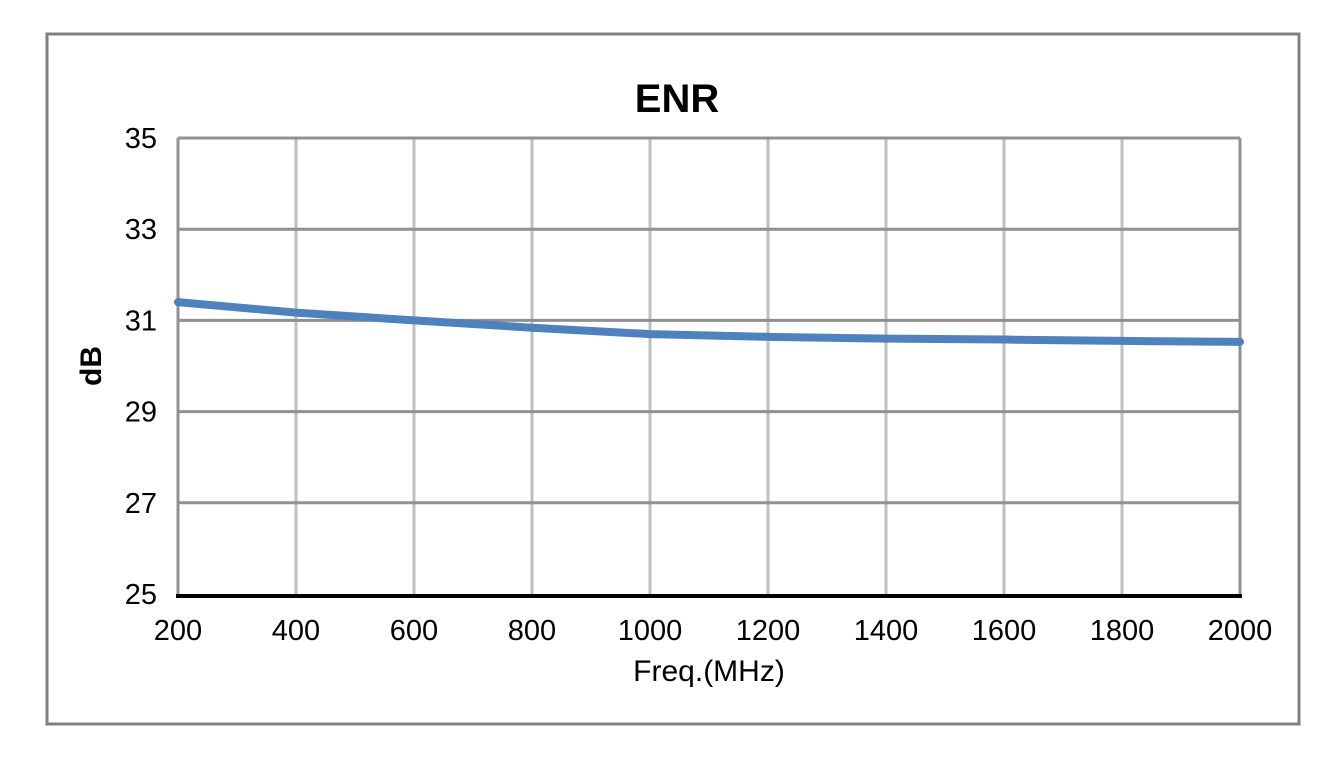 This screenshot has width=1334, height=766. I want to click on y-tick-label: 25, so click(141, 595).